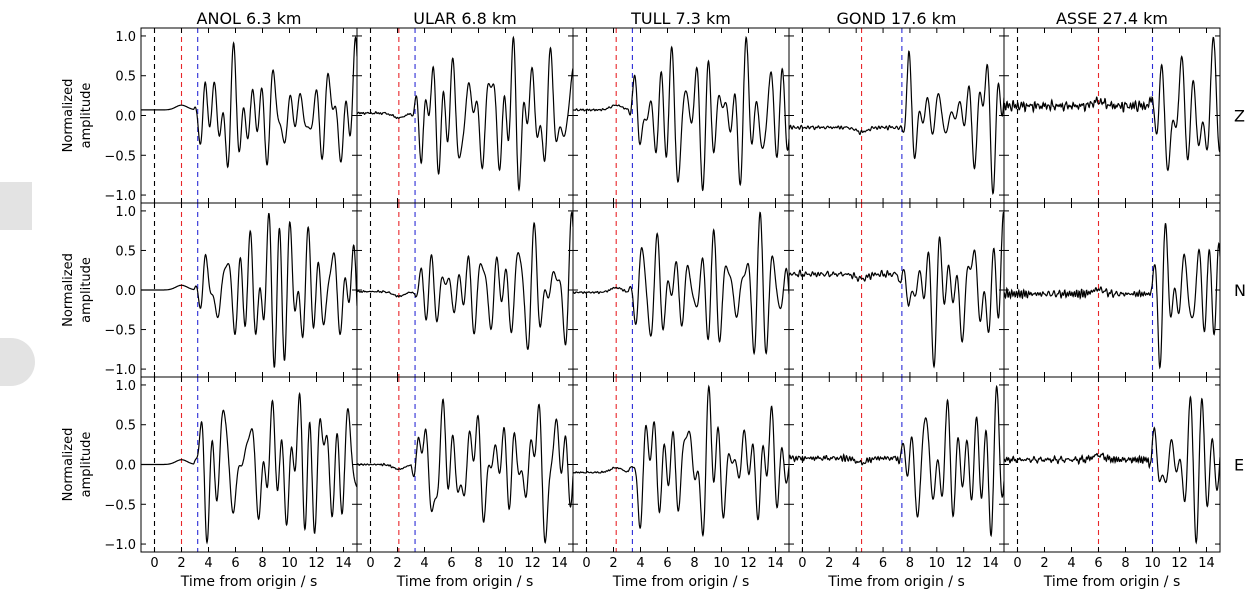 This screenshot has width=1245, height=598. What do you see at coordinates (465, 18) in the screenshot?
I see `station-title: ULAR 6.8 km` at bounding box center [465, 18].